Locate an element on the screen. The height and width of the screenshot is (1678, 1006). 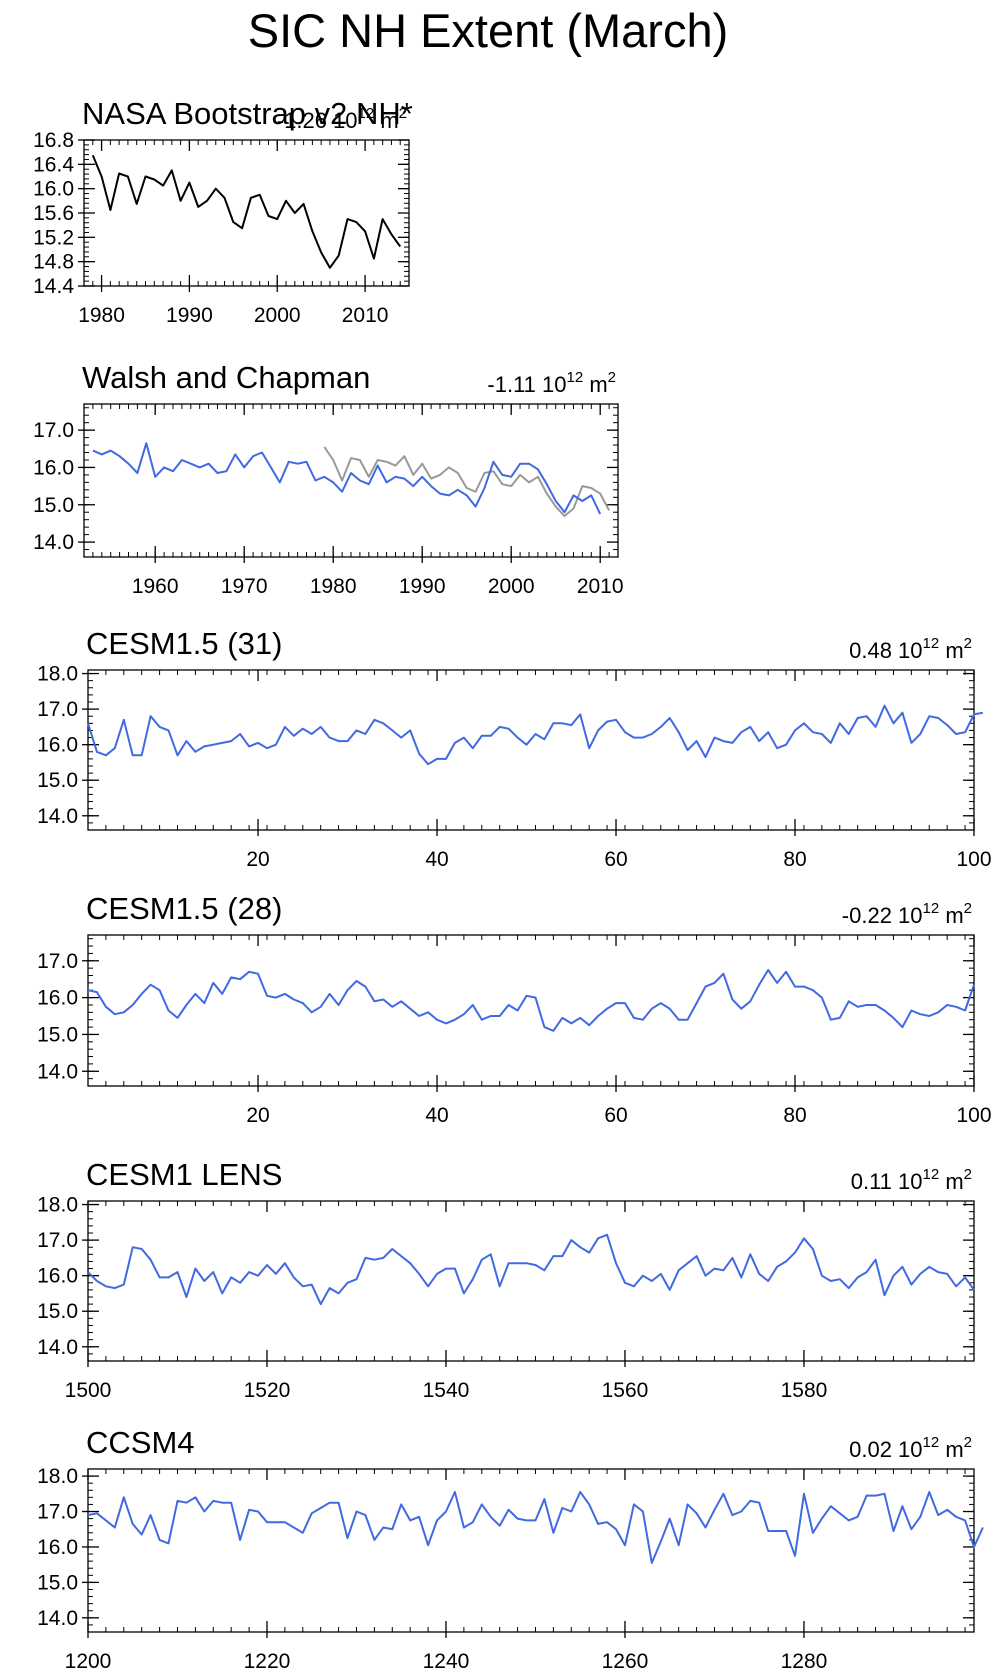
panel1-trend-label: -1.26 1012 m2 is located at coordinates (342, 119).